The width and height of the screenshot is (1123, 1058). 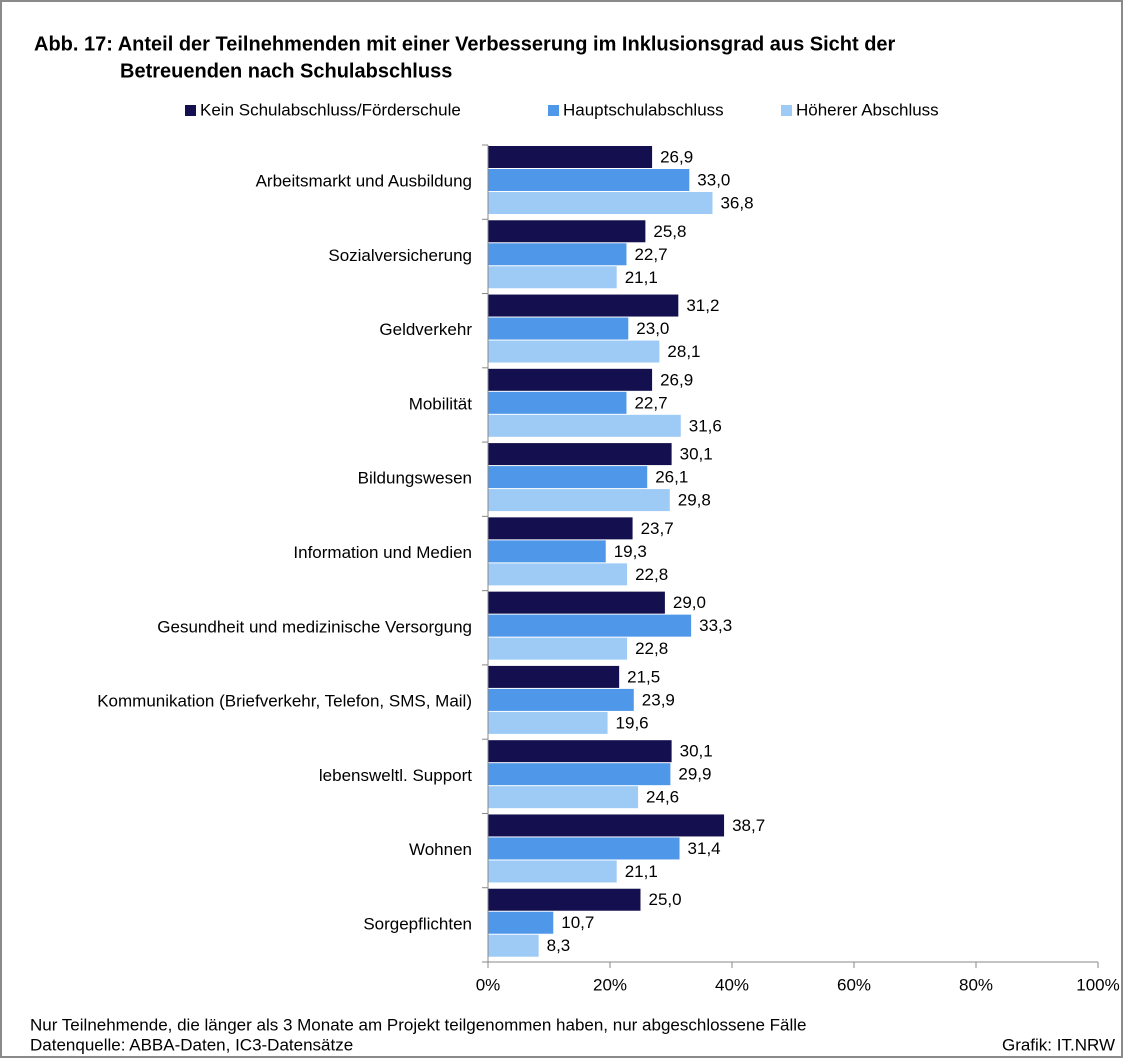 What do you see at coordinates (488, 984) in the screenshot?
I see `x-tick-label: 0%` at bounding box center [488, 984].